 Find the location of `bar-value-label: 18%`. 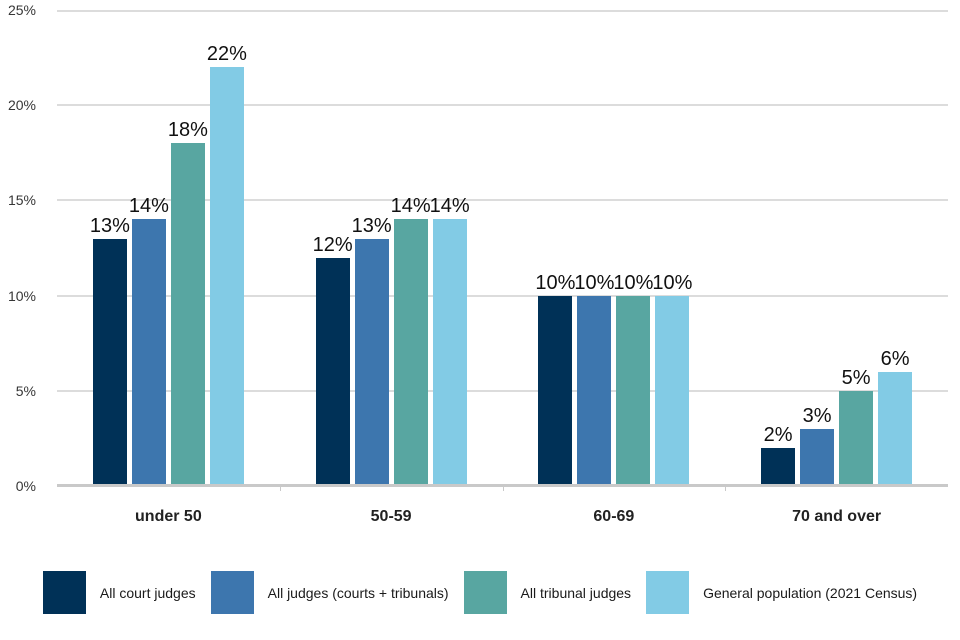

bar-value-label: 18% is located at coordinates (187, 130).